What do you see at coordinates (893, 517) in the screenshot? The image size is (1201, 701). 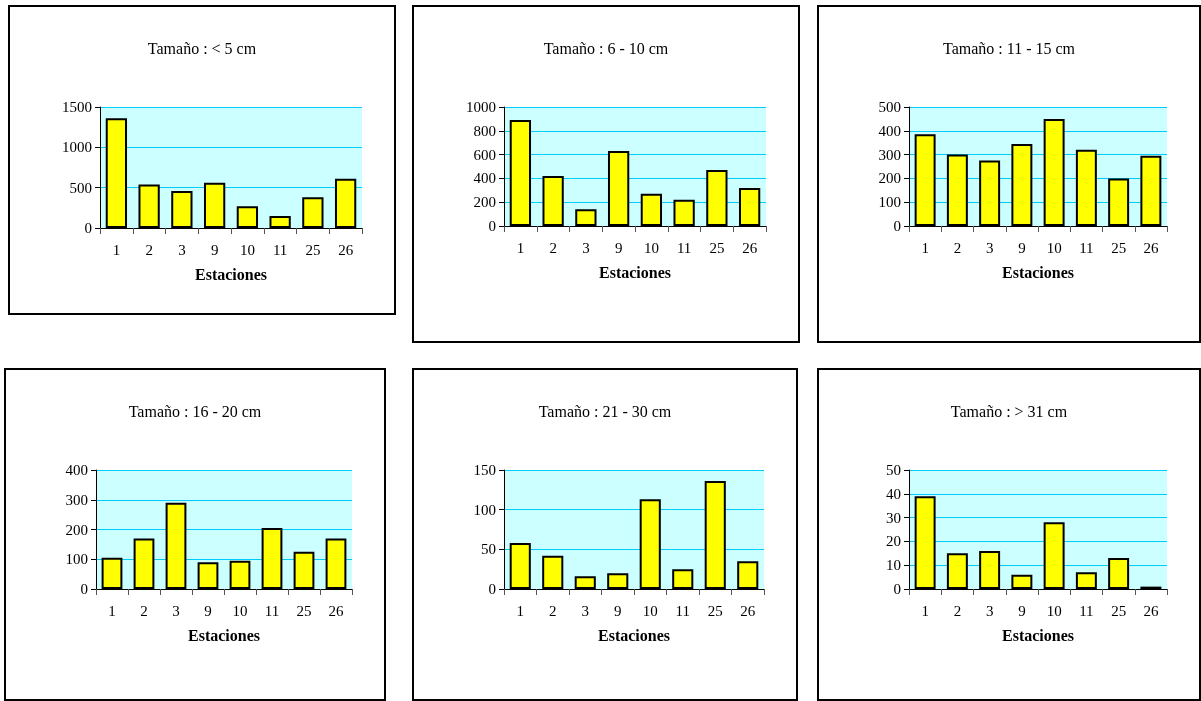 I see `y-tick-label: 30` at bounding box center [893, 517].